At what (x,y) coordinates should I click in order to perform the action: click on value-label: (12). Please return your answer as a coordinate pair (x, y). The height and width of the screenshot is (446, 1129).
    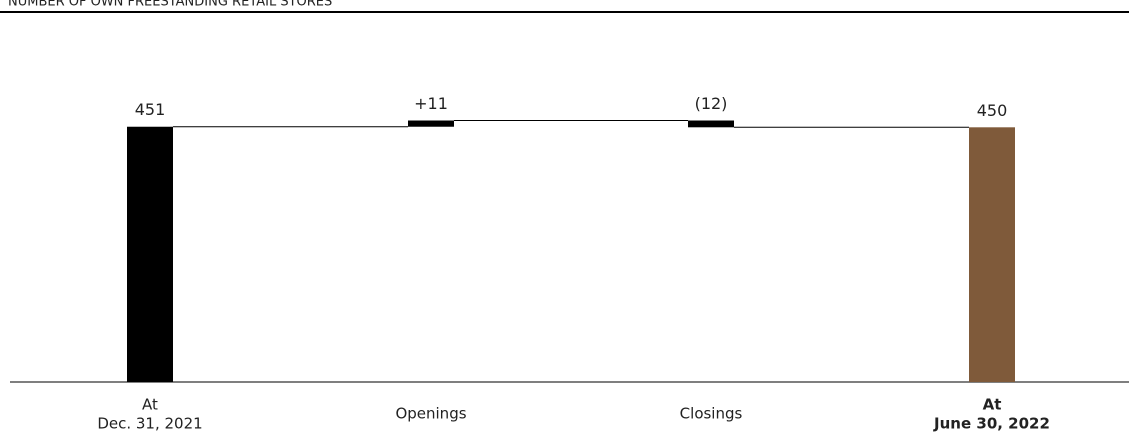
    Looking at the image, I should click on (711, 103).